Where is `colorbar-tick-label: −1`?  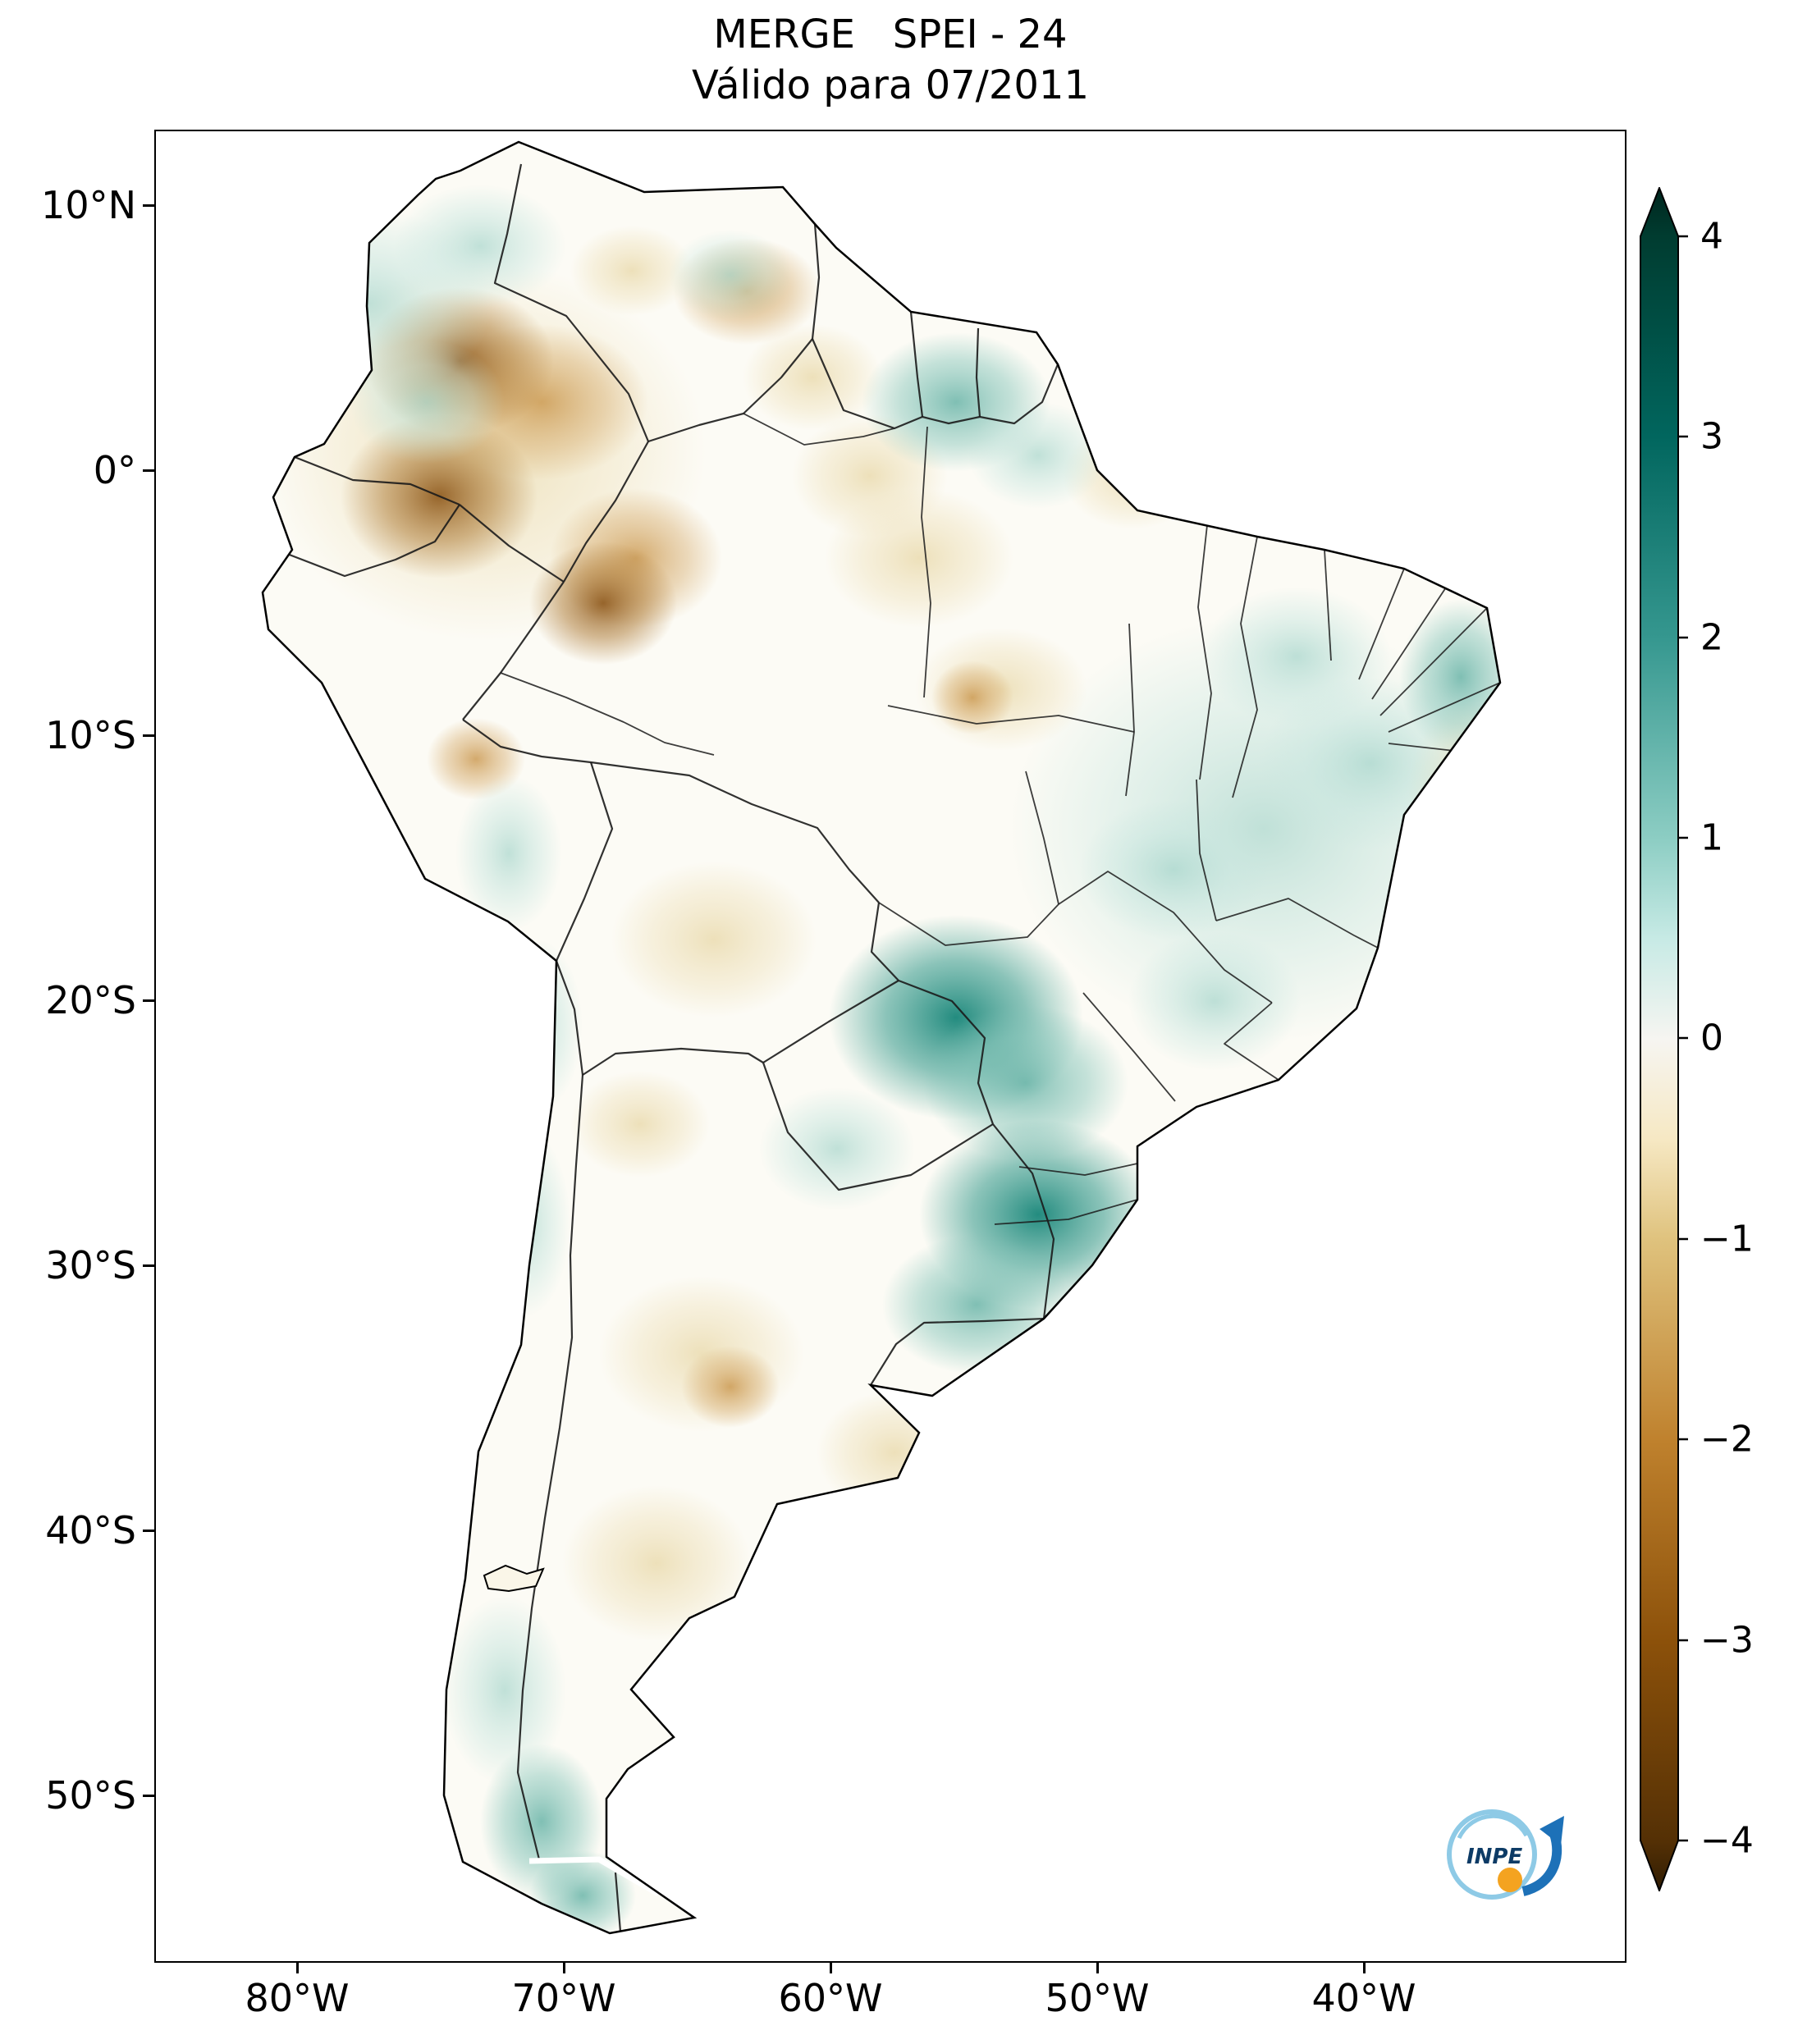 colorbar-tick-label: −1 is located at coordinates (1727, 1239).